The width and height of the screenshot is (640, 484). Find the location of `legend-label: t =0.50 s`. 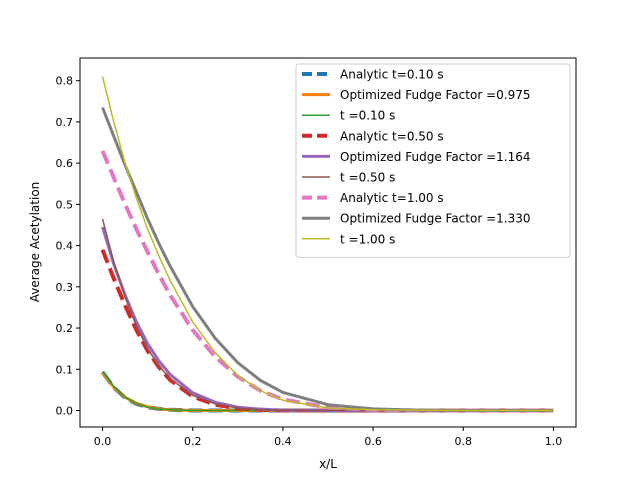

legend-label: t =0.50 s is located at coordinates (367, 178).